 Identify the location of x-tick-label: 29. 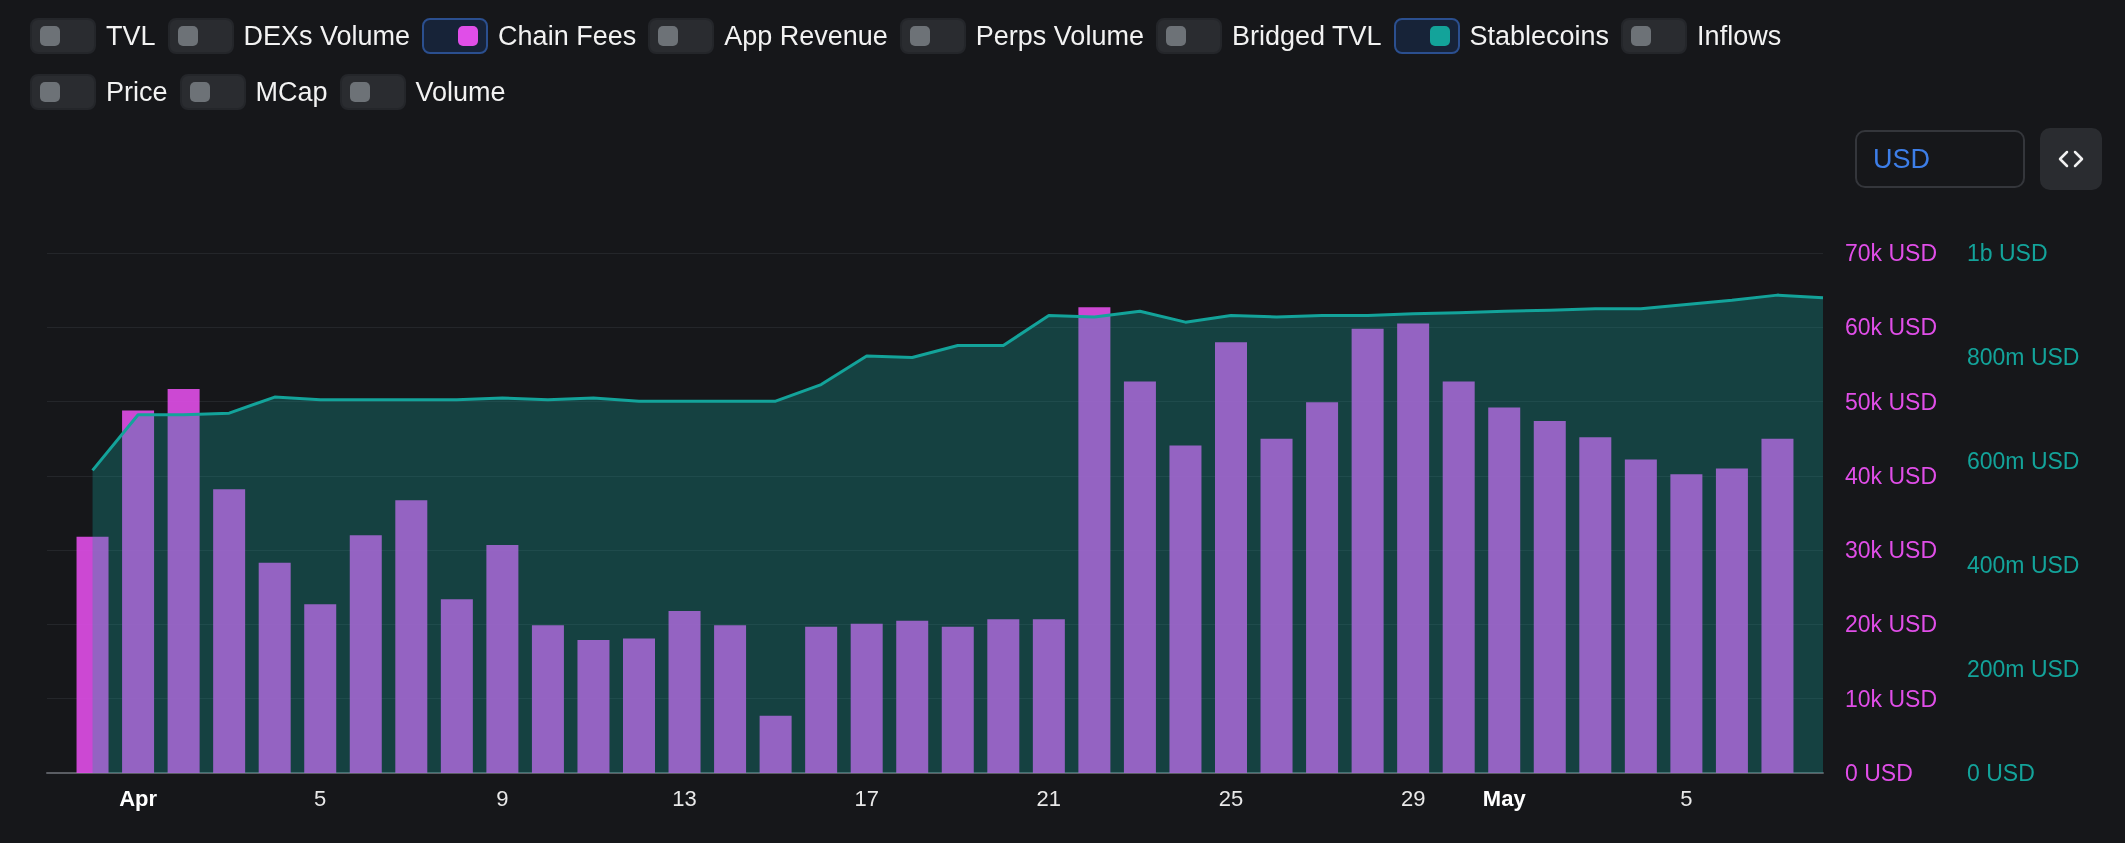
(1413, 798).